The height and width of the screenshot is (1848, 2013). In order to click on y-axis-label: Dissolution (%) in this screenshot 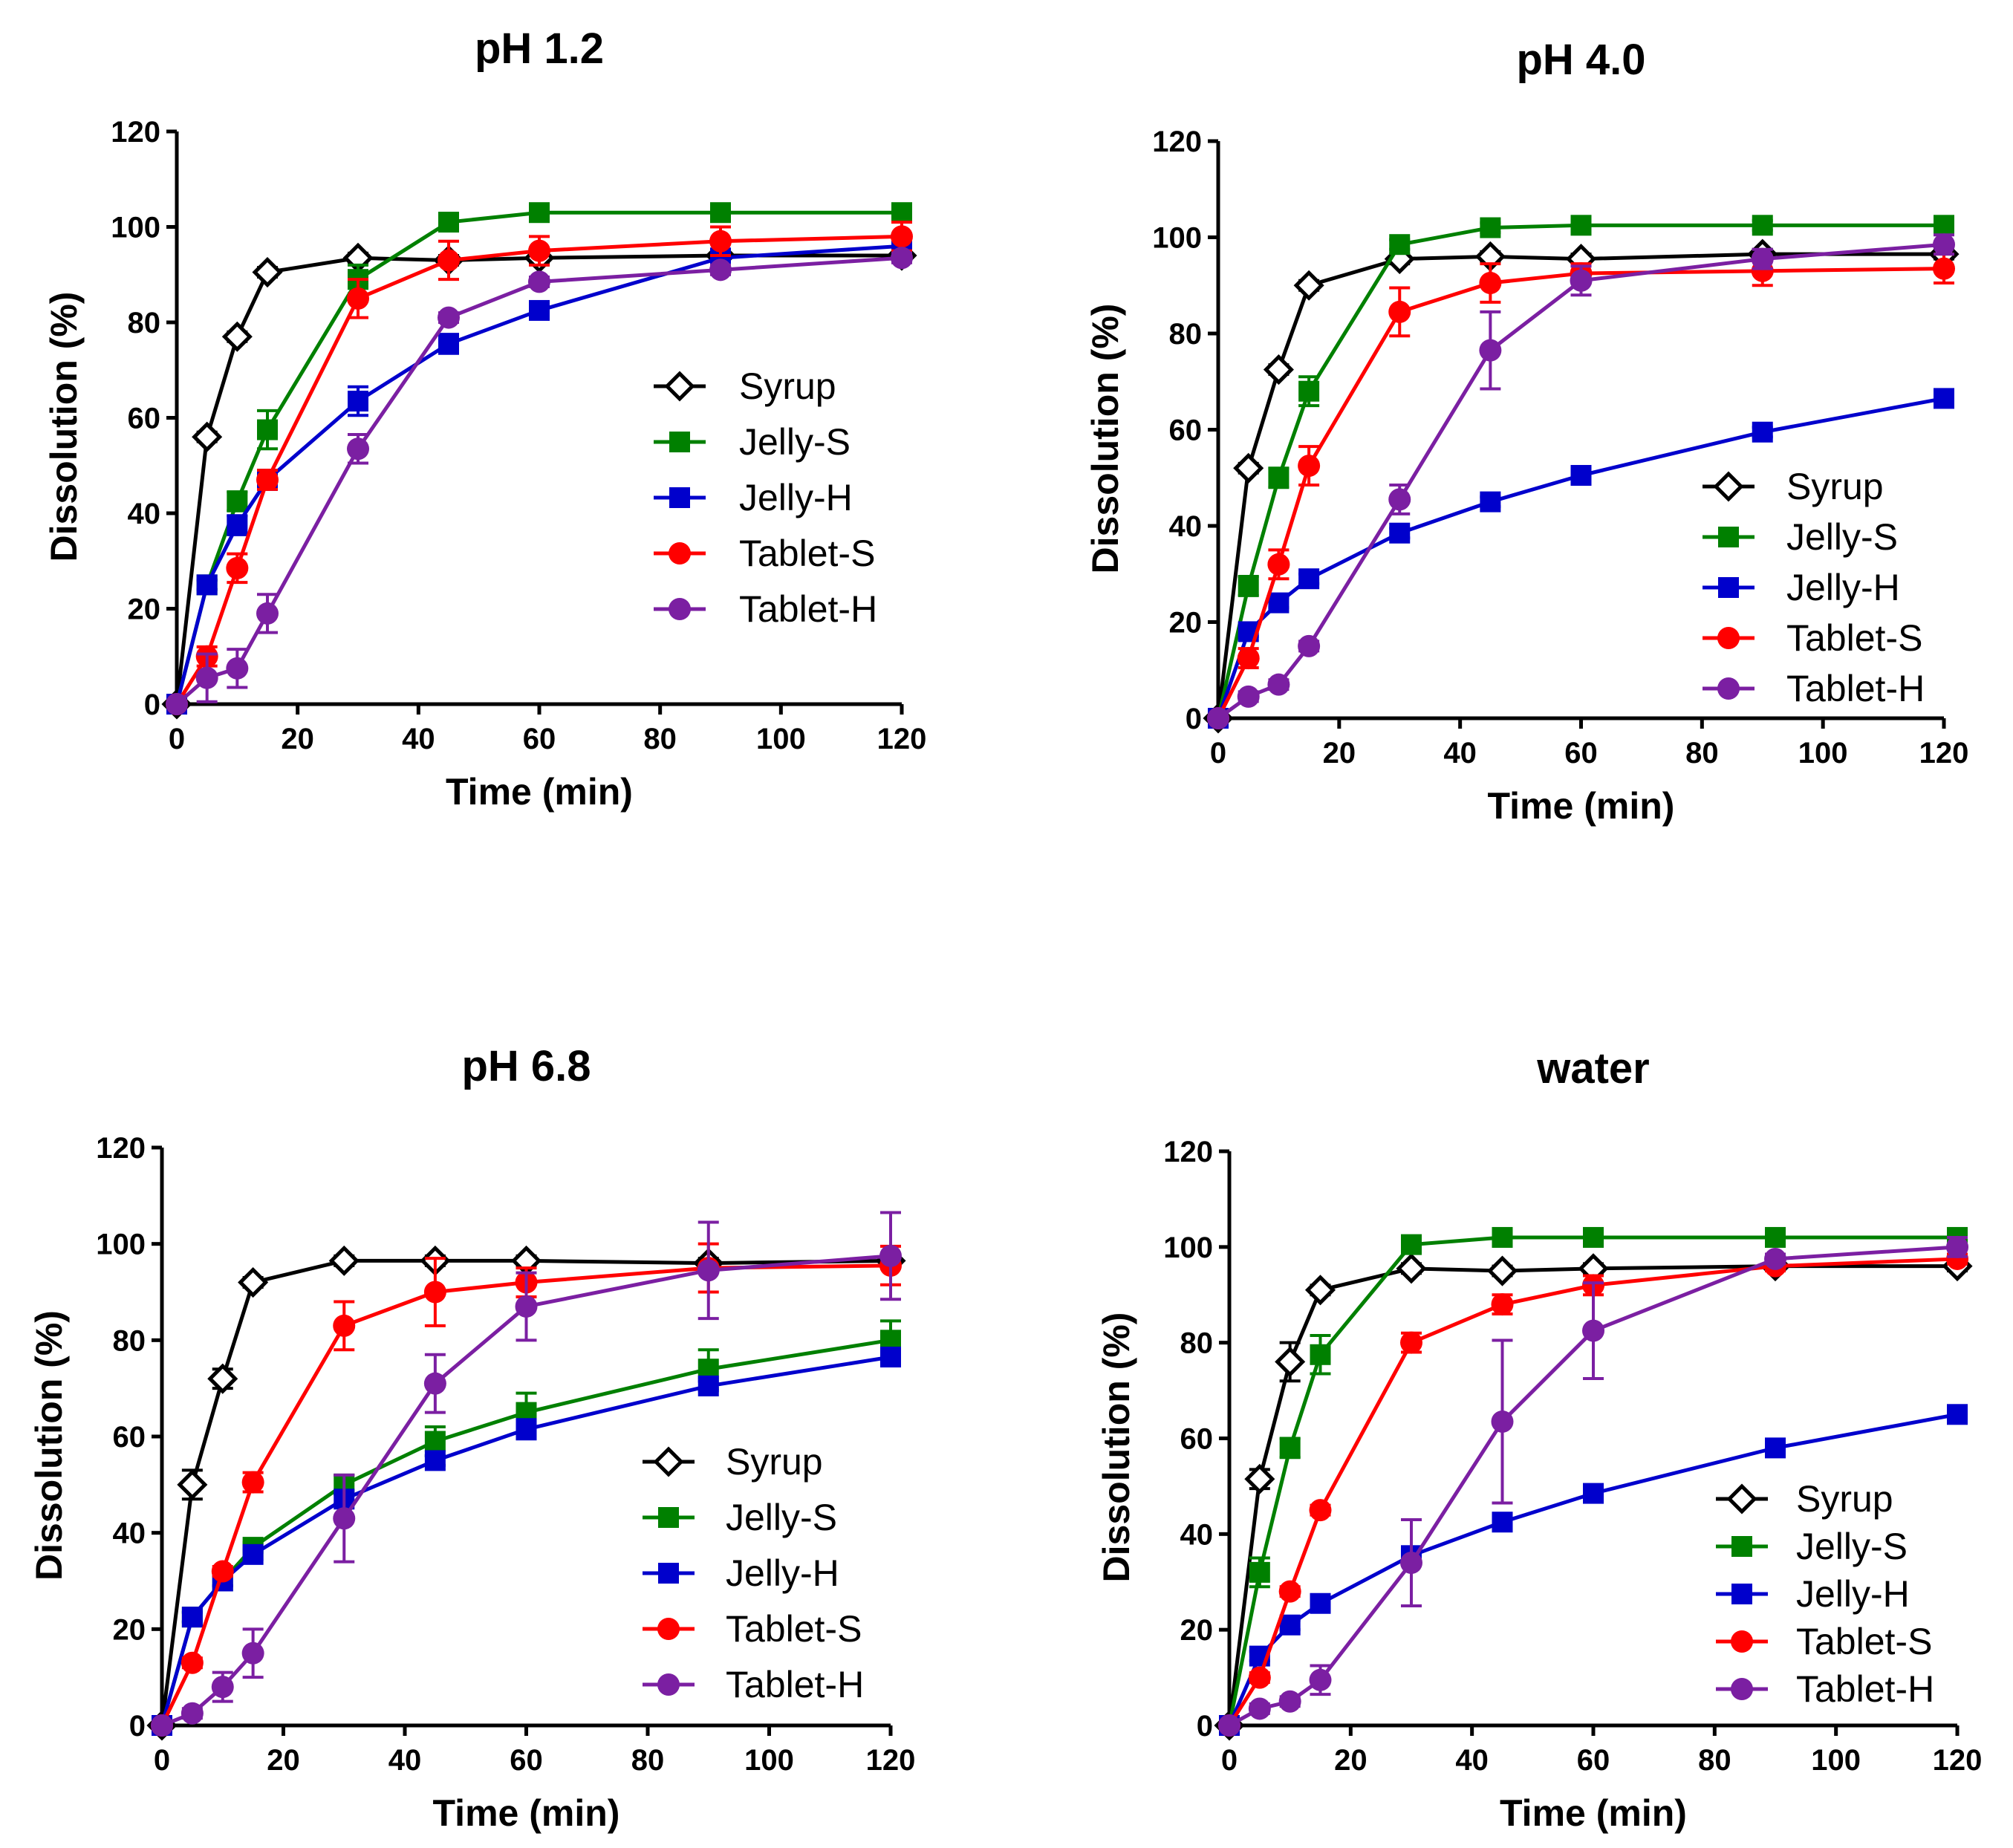, I will do `click(64, 427)`.